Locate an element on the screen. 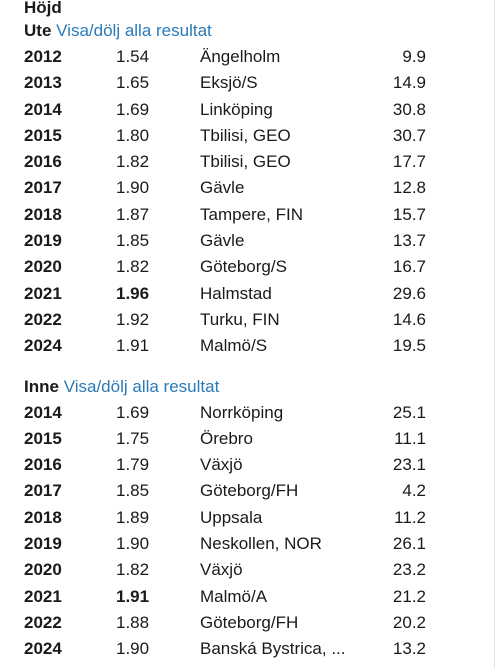  result-value: 1.96 is located at coordinates (133, 293).